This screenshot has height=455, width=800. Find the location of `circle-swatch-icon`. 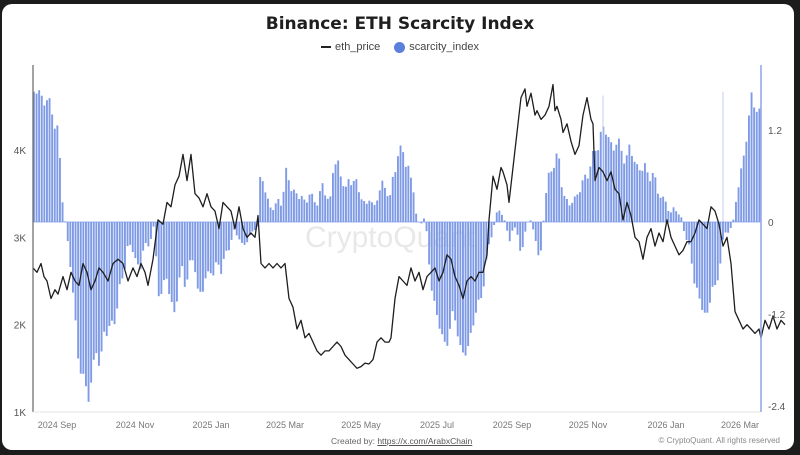

circle-swatch-icon is located at coordinates (400, 47).